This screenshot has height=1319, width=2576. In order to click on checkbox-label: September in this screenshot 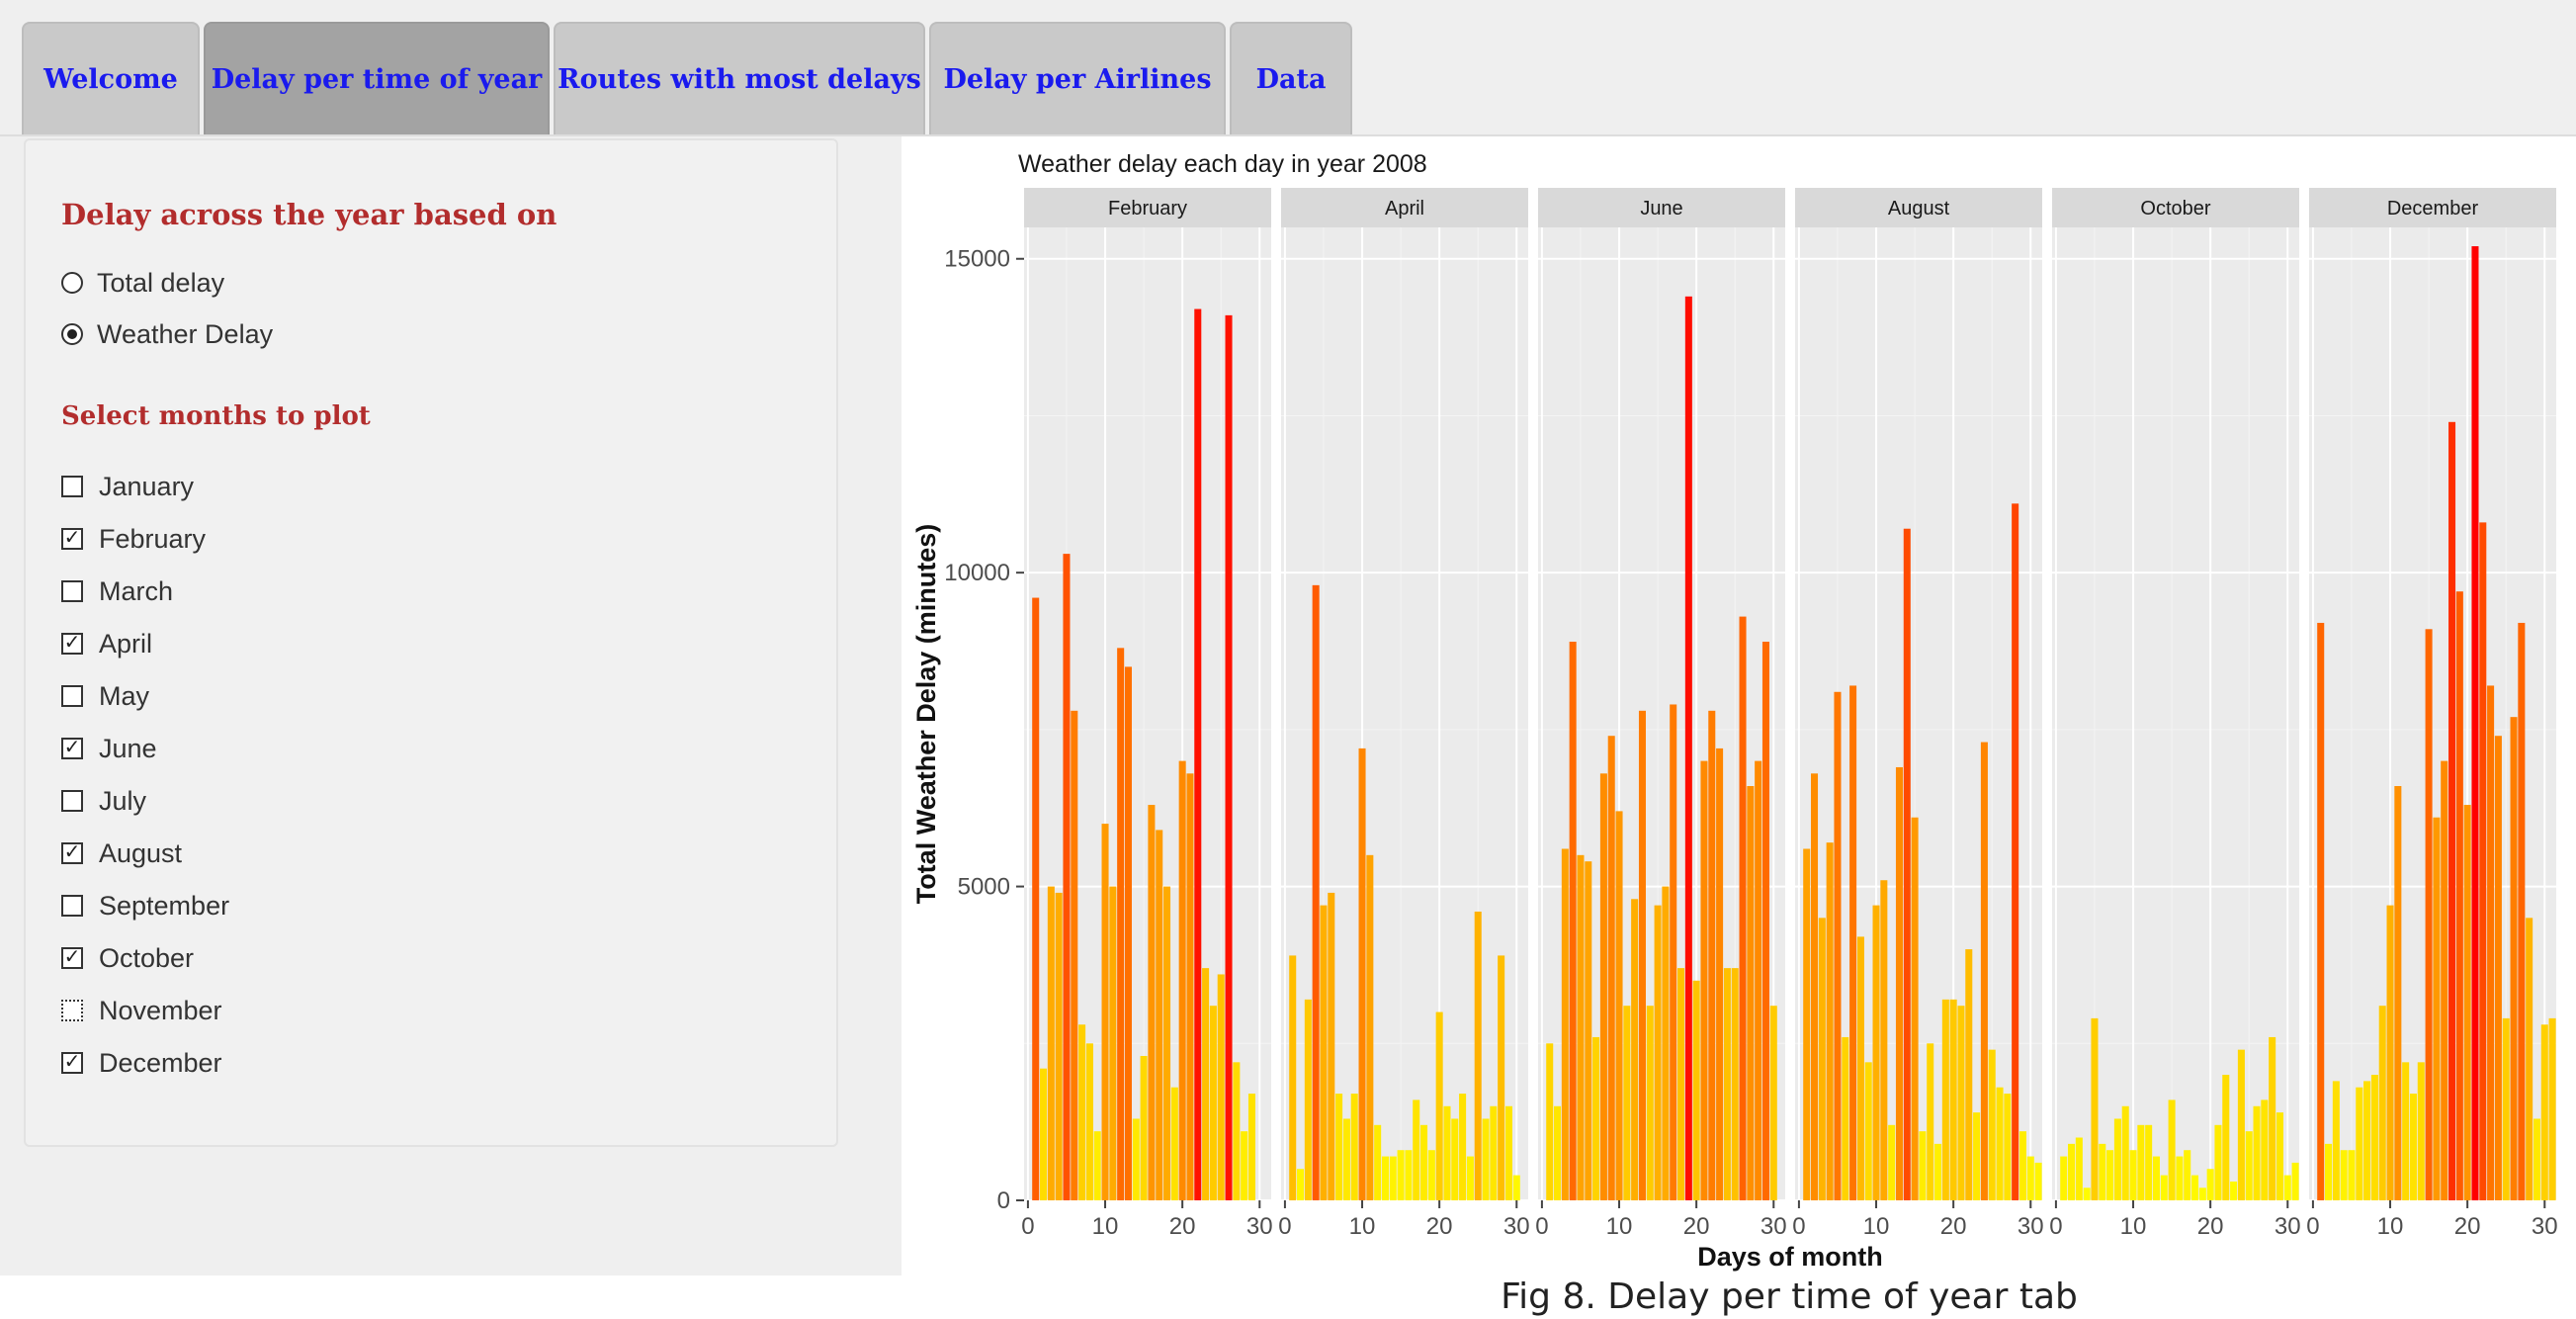, I will do `click(164, 905)`.